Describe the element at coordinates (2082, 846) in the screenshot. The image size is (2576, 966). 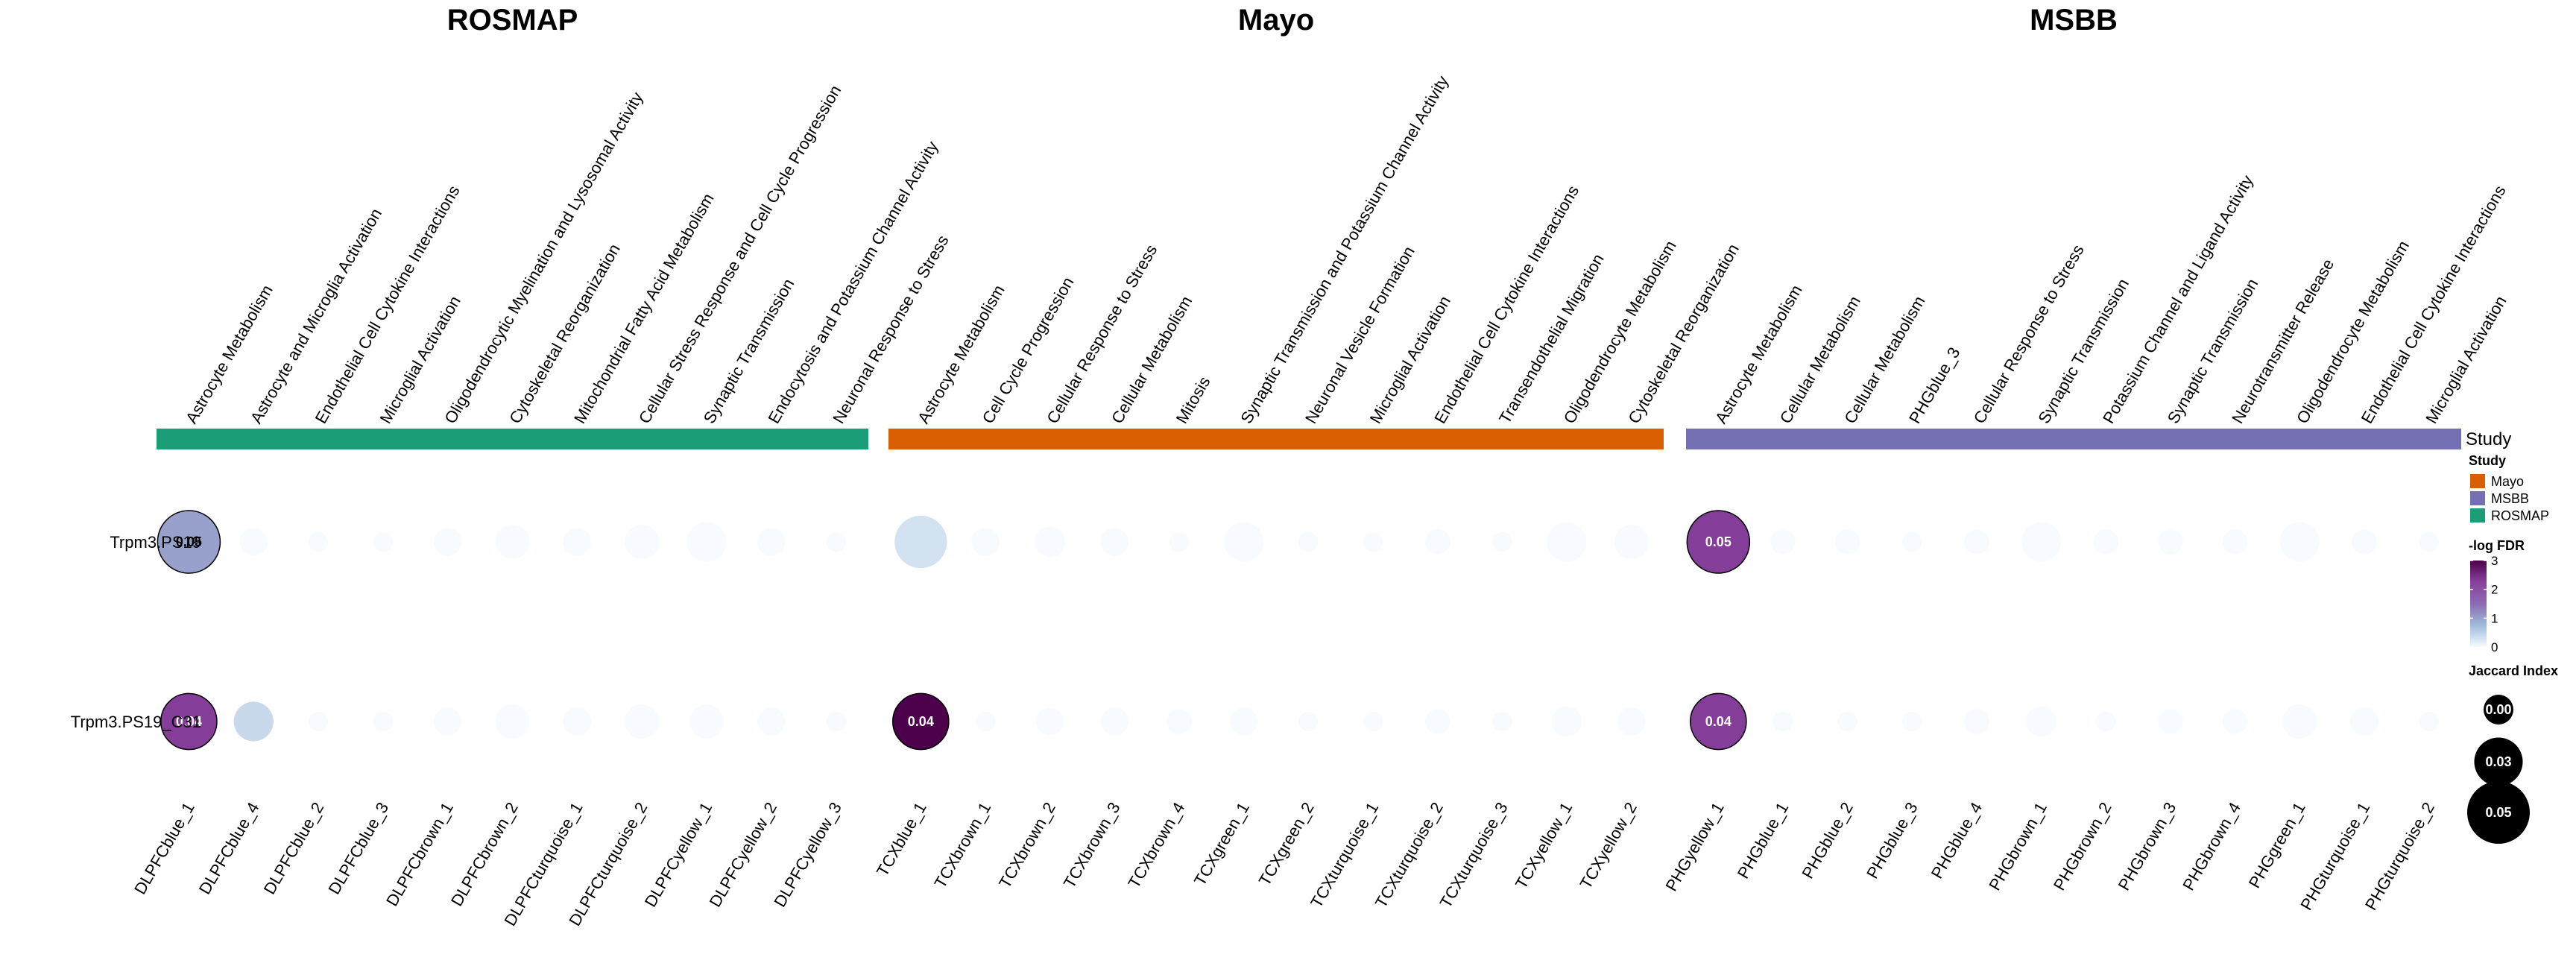
I see `module-tick-label: PHGbrown_2` at that location.